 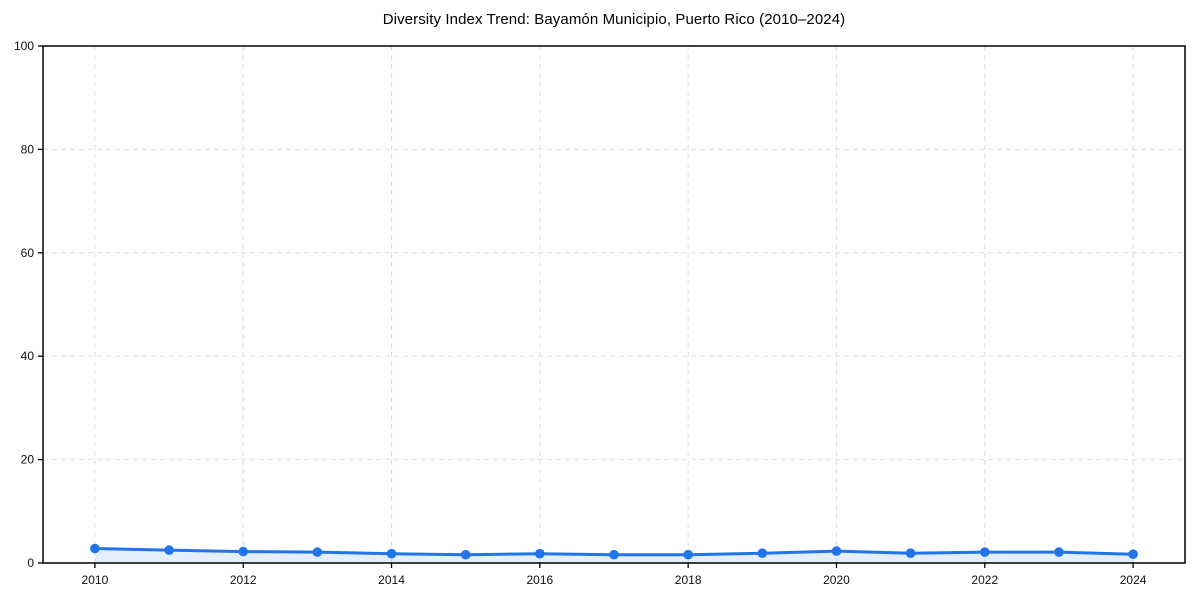 What do you see at coordinates (317, 552) in the screenshot?
I see `data-point-2013` at bounding box center [317, 552].